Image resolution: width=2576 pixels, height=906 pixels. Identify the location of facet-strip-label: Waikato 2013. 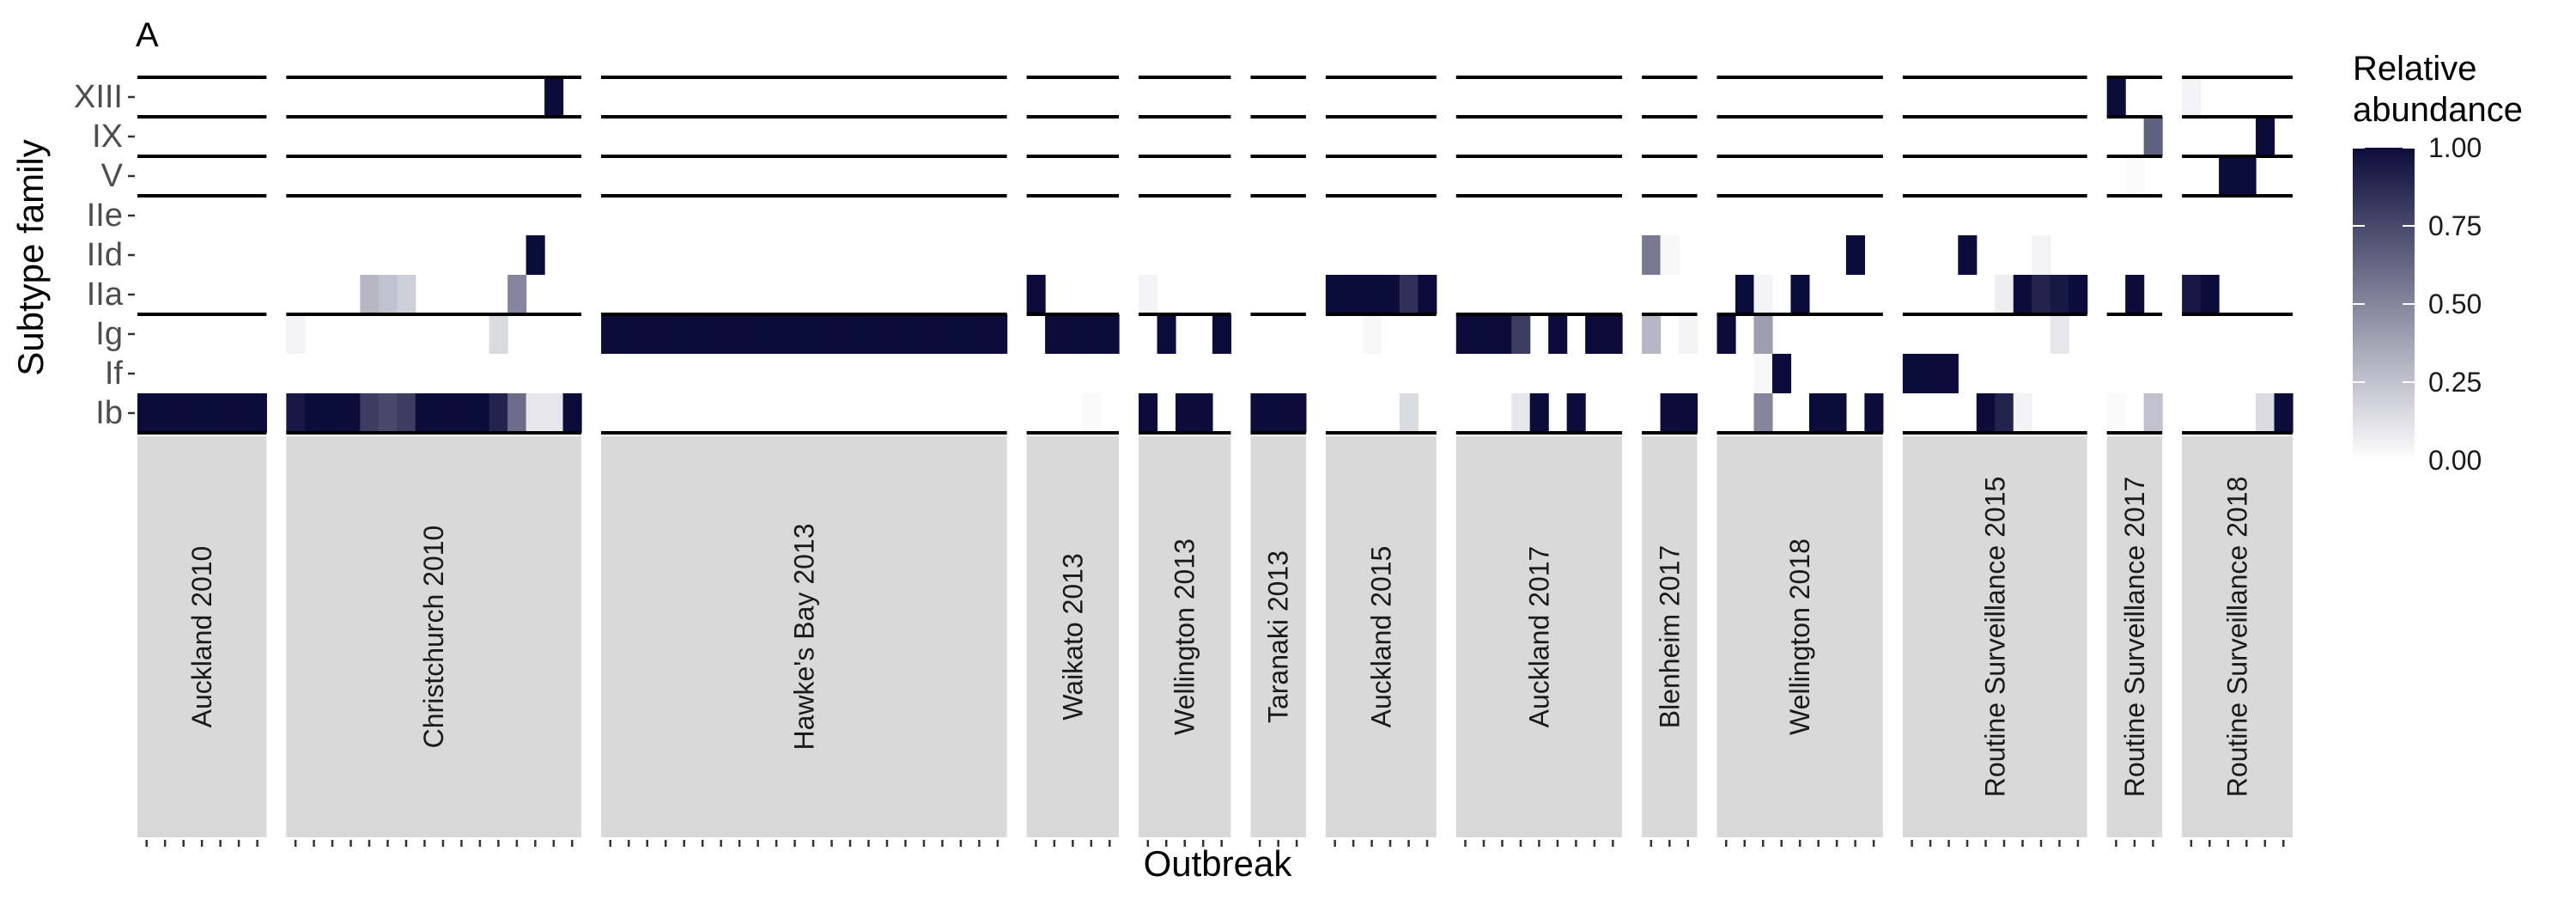
(1072, 637).